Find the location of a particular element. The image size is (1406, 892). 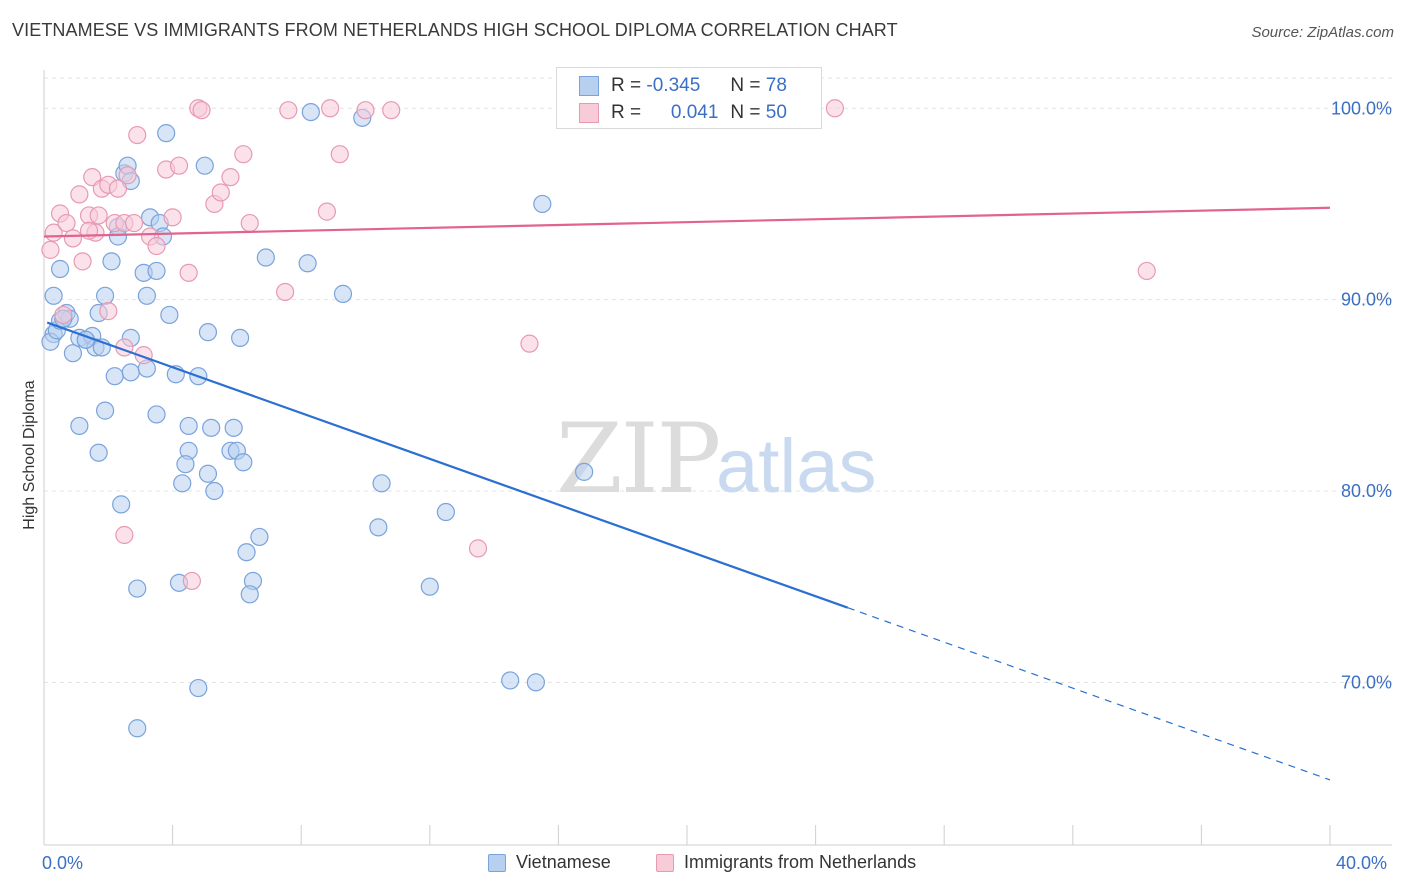

legend-item-netherlands: Immigrants from Netherlands is located at coordinates (786, 862).